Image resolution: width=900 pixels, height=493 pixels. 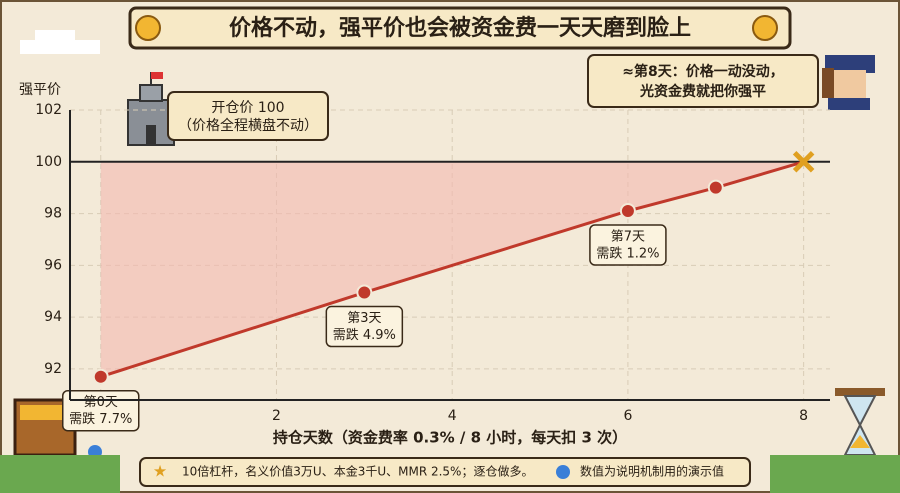 What do you see at coordinates (702, 91) in the screenshot?
I see `callout-text: 光资金费就把你强平` at bounding box center [702, 91].